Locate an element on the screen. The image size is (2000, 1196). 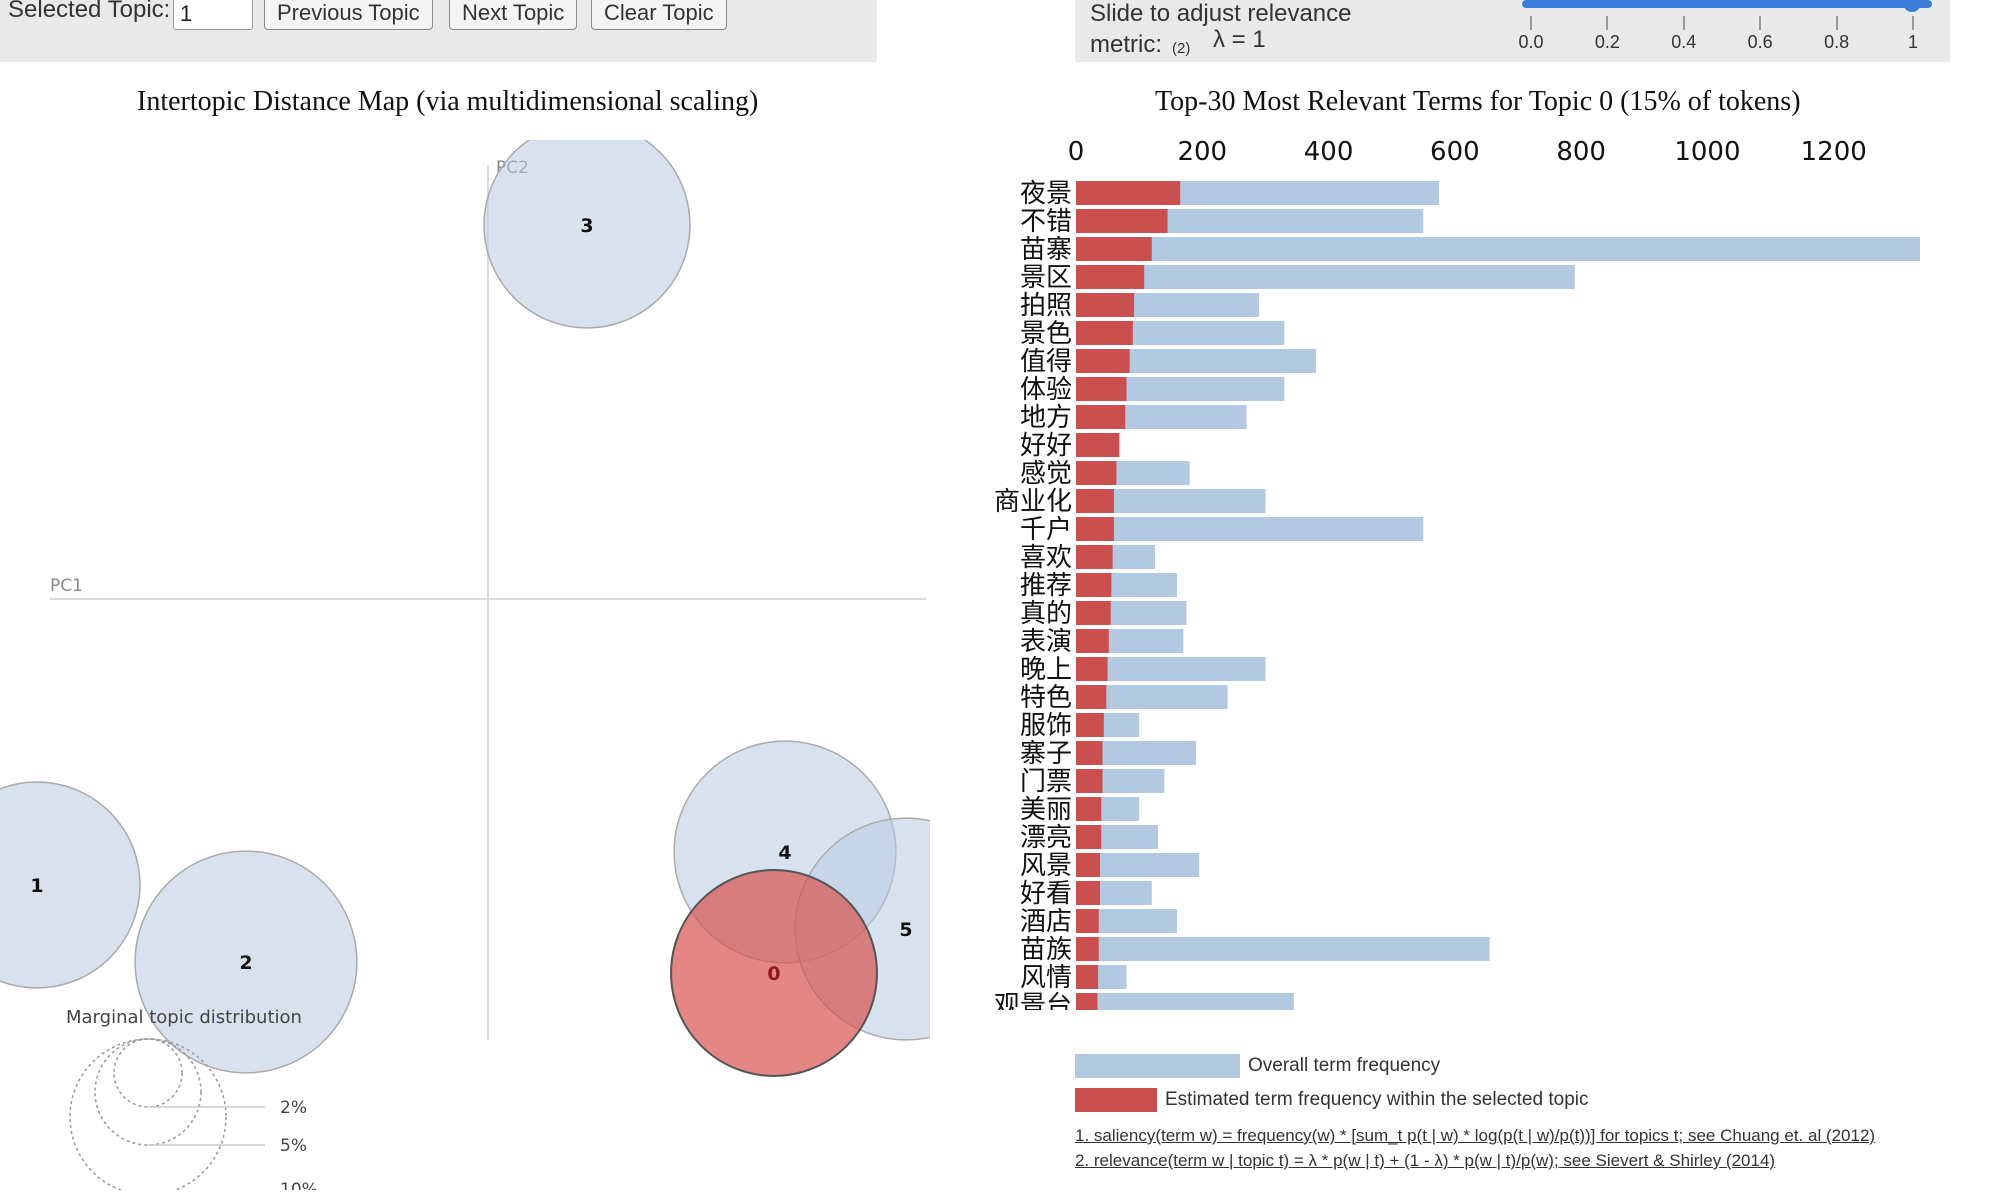
term-label: 风情 is located at coordinates (1046, 978).